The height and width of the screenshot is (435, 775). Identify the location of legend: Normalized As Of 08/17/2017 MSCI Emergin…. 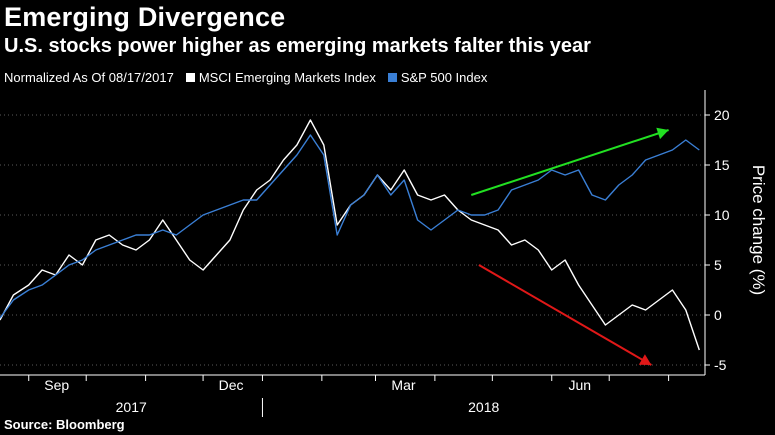
(245, 77).